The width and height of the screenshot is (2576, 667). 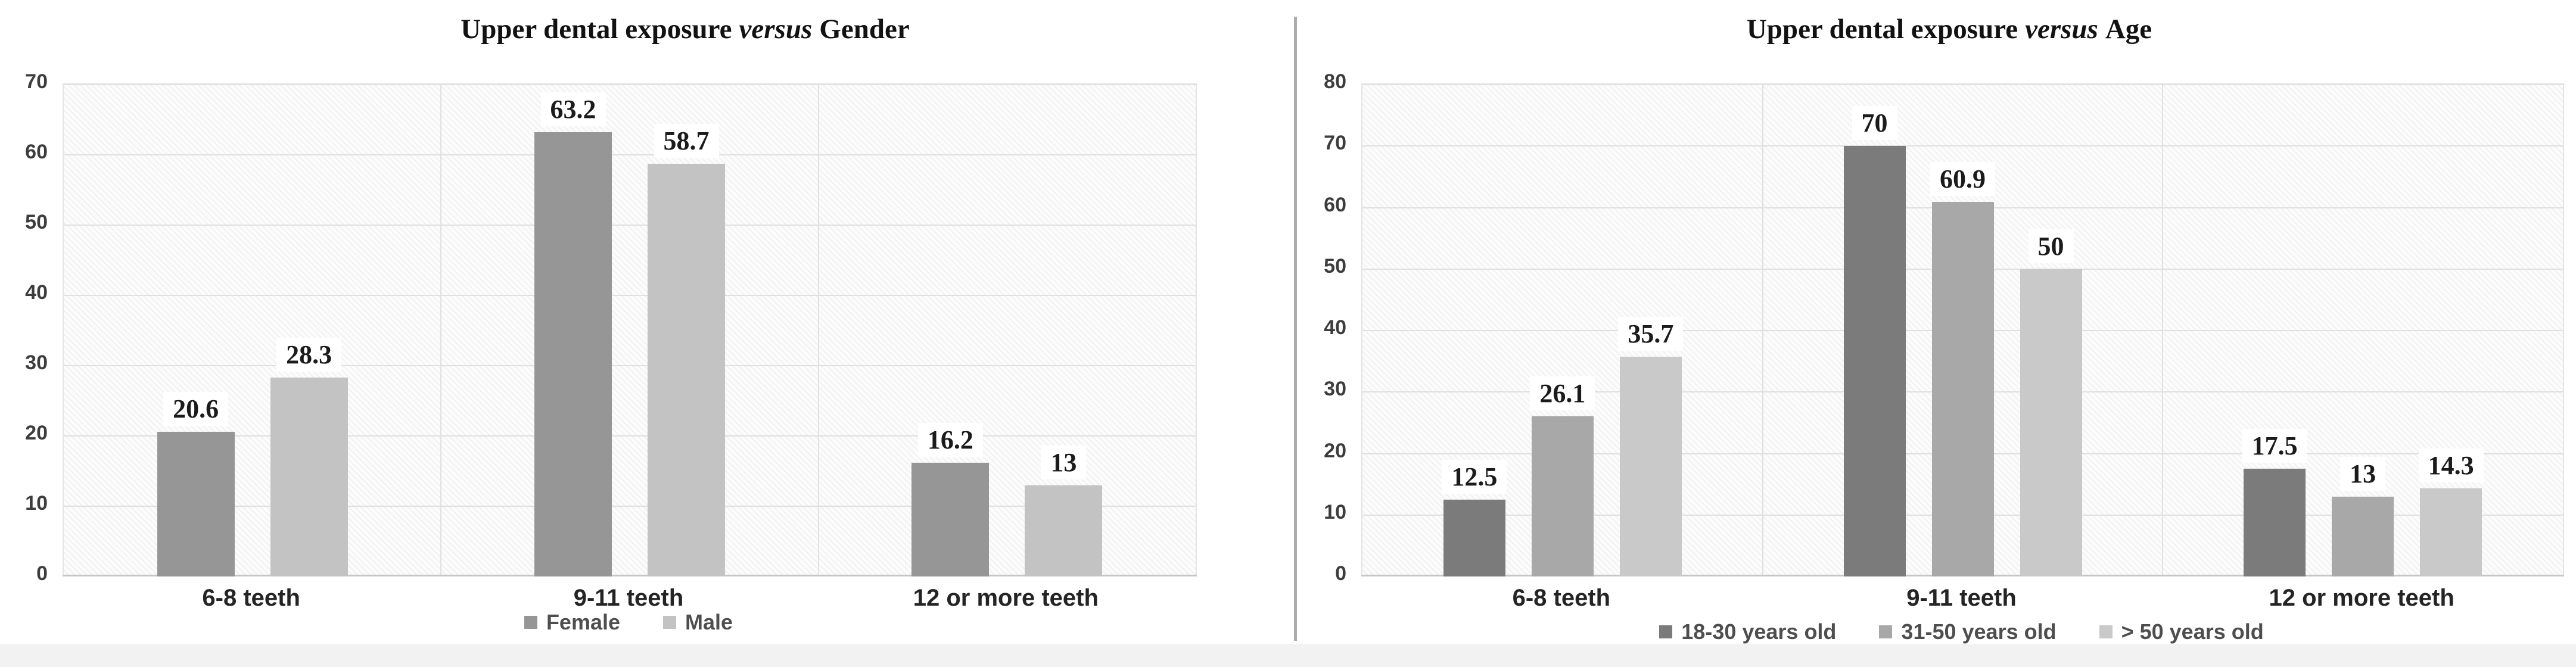 What do you see at coordinates (1962, 389) in the screenshot?
I see `bar-31-50-years-old-9-11-teeth` at bounding box center [1962, 389].